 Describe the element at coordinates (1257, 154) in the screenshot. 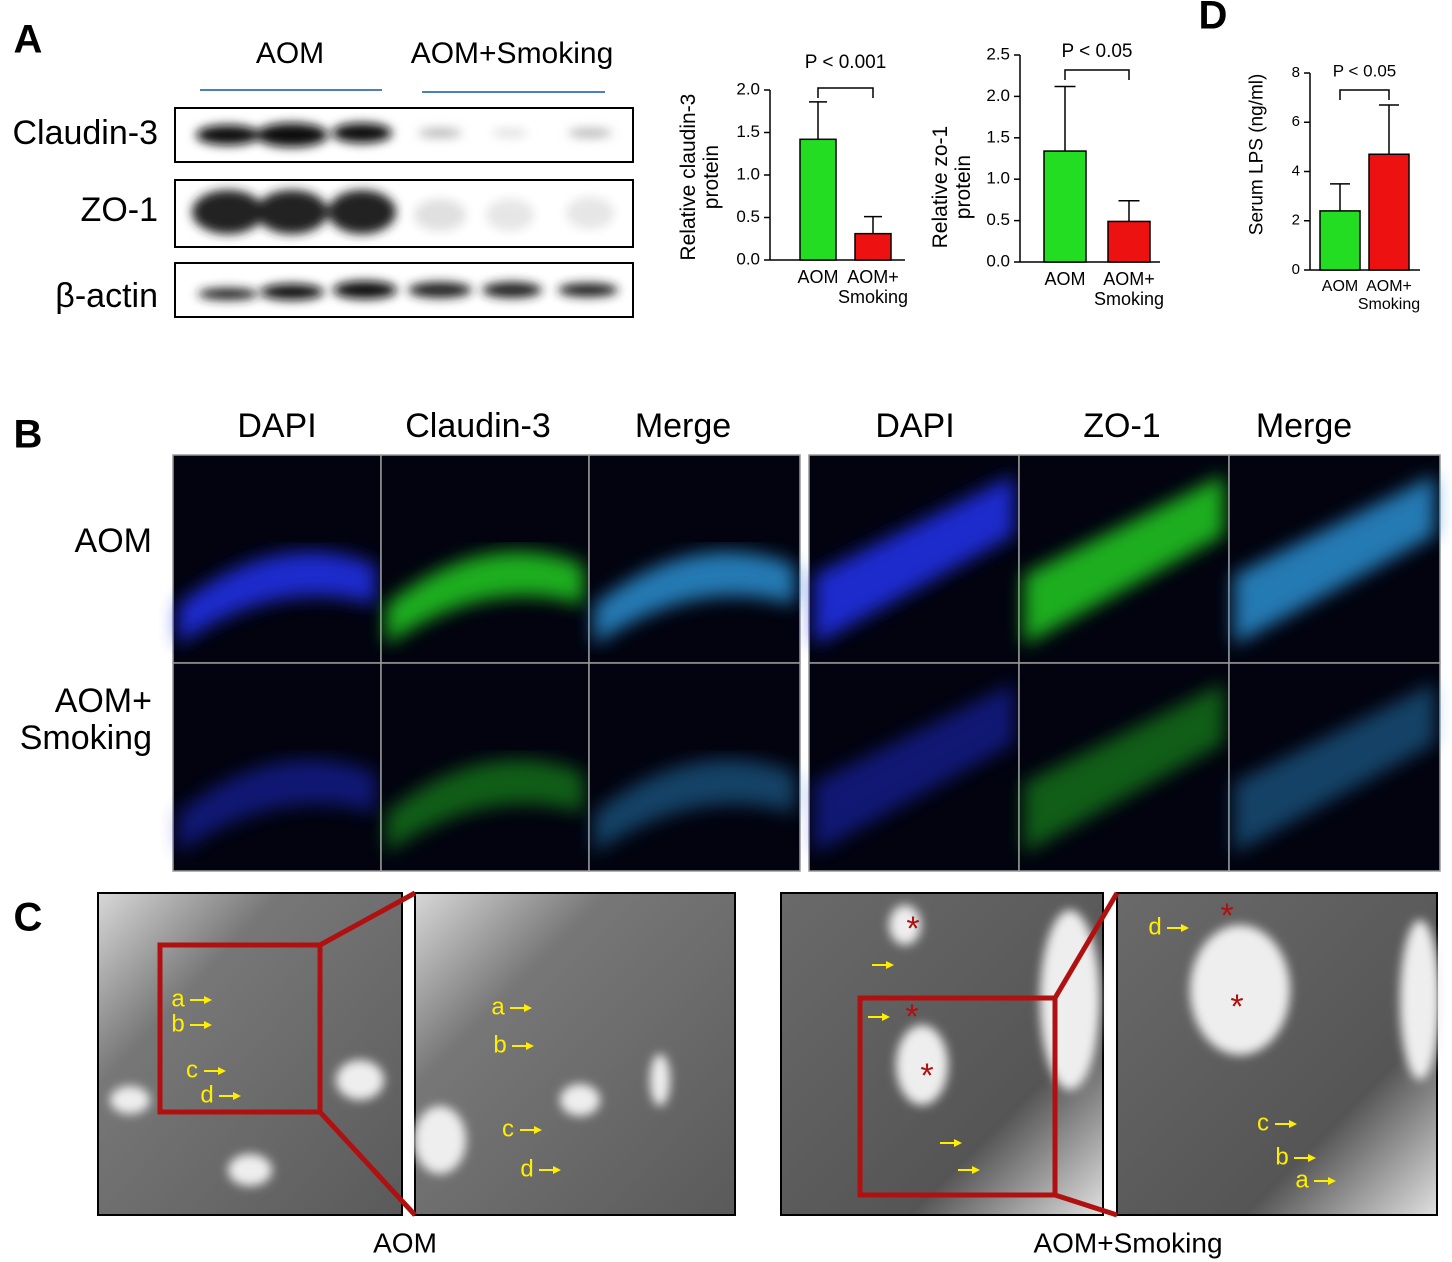

I see `y-axis-label: Serum LPS (ng/ml)` at that location.